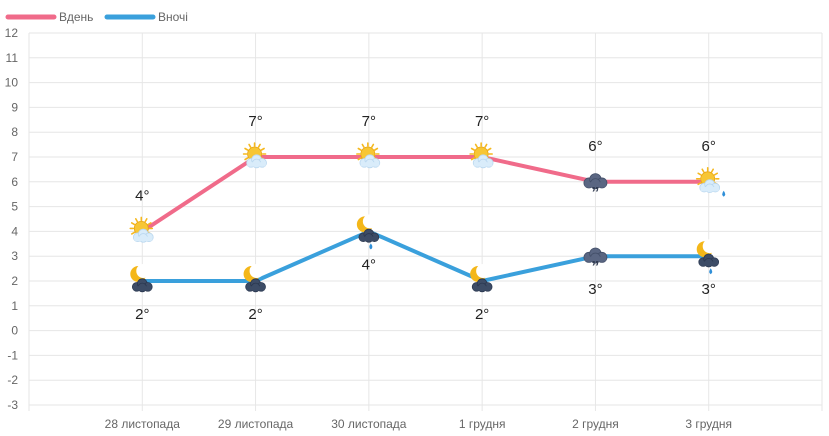  What do you see at coordinates (482, 424) in the screenshot?
I see `x-tick-label: 1 грудня` at bounding box center [482, 424].